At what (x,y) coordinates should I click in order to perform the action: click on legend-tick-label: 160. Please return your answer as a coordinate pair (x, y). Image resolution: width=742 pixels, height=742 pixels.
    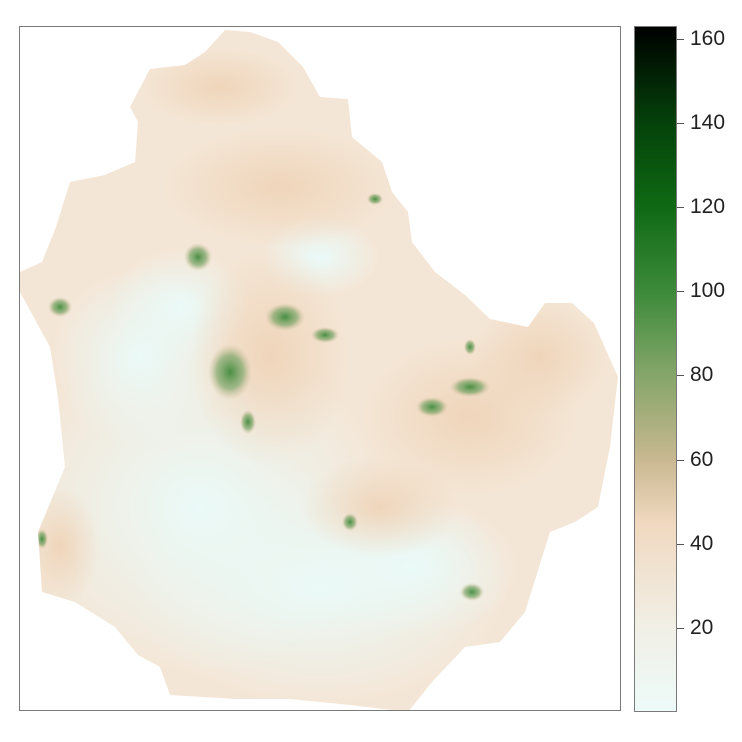
    Looking at the image, I should click on (708, 38).